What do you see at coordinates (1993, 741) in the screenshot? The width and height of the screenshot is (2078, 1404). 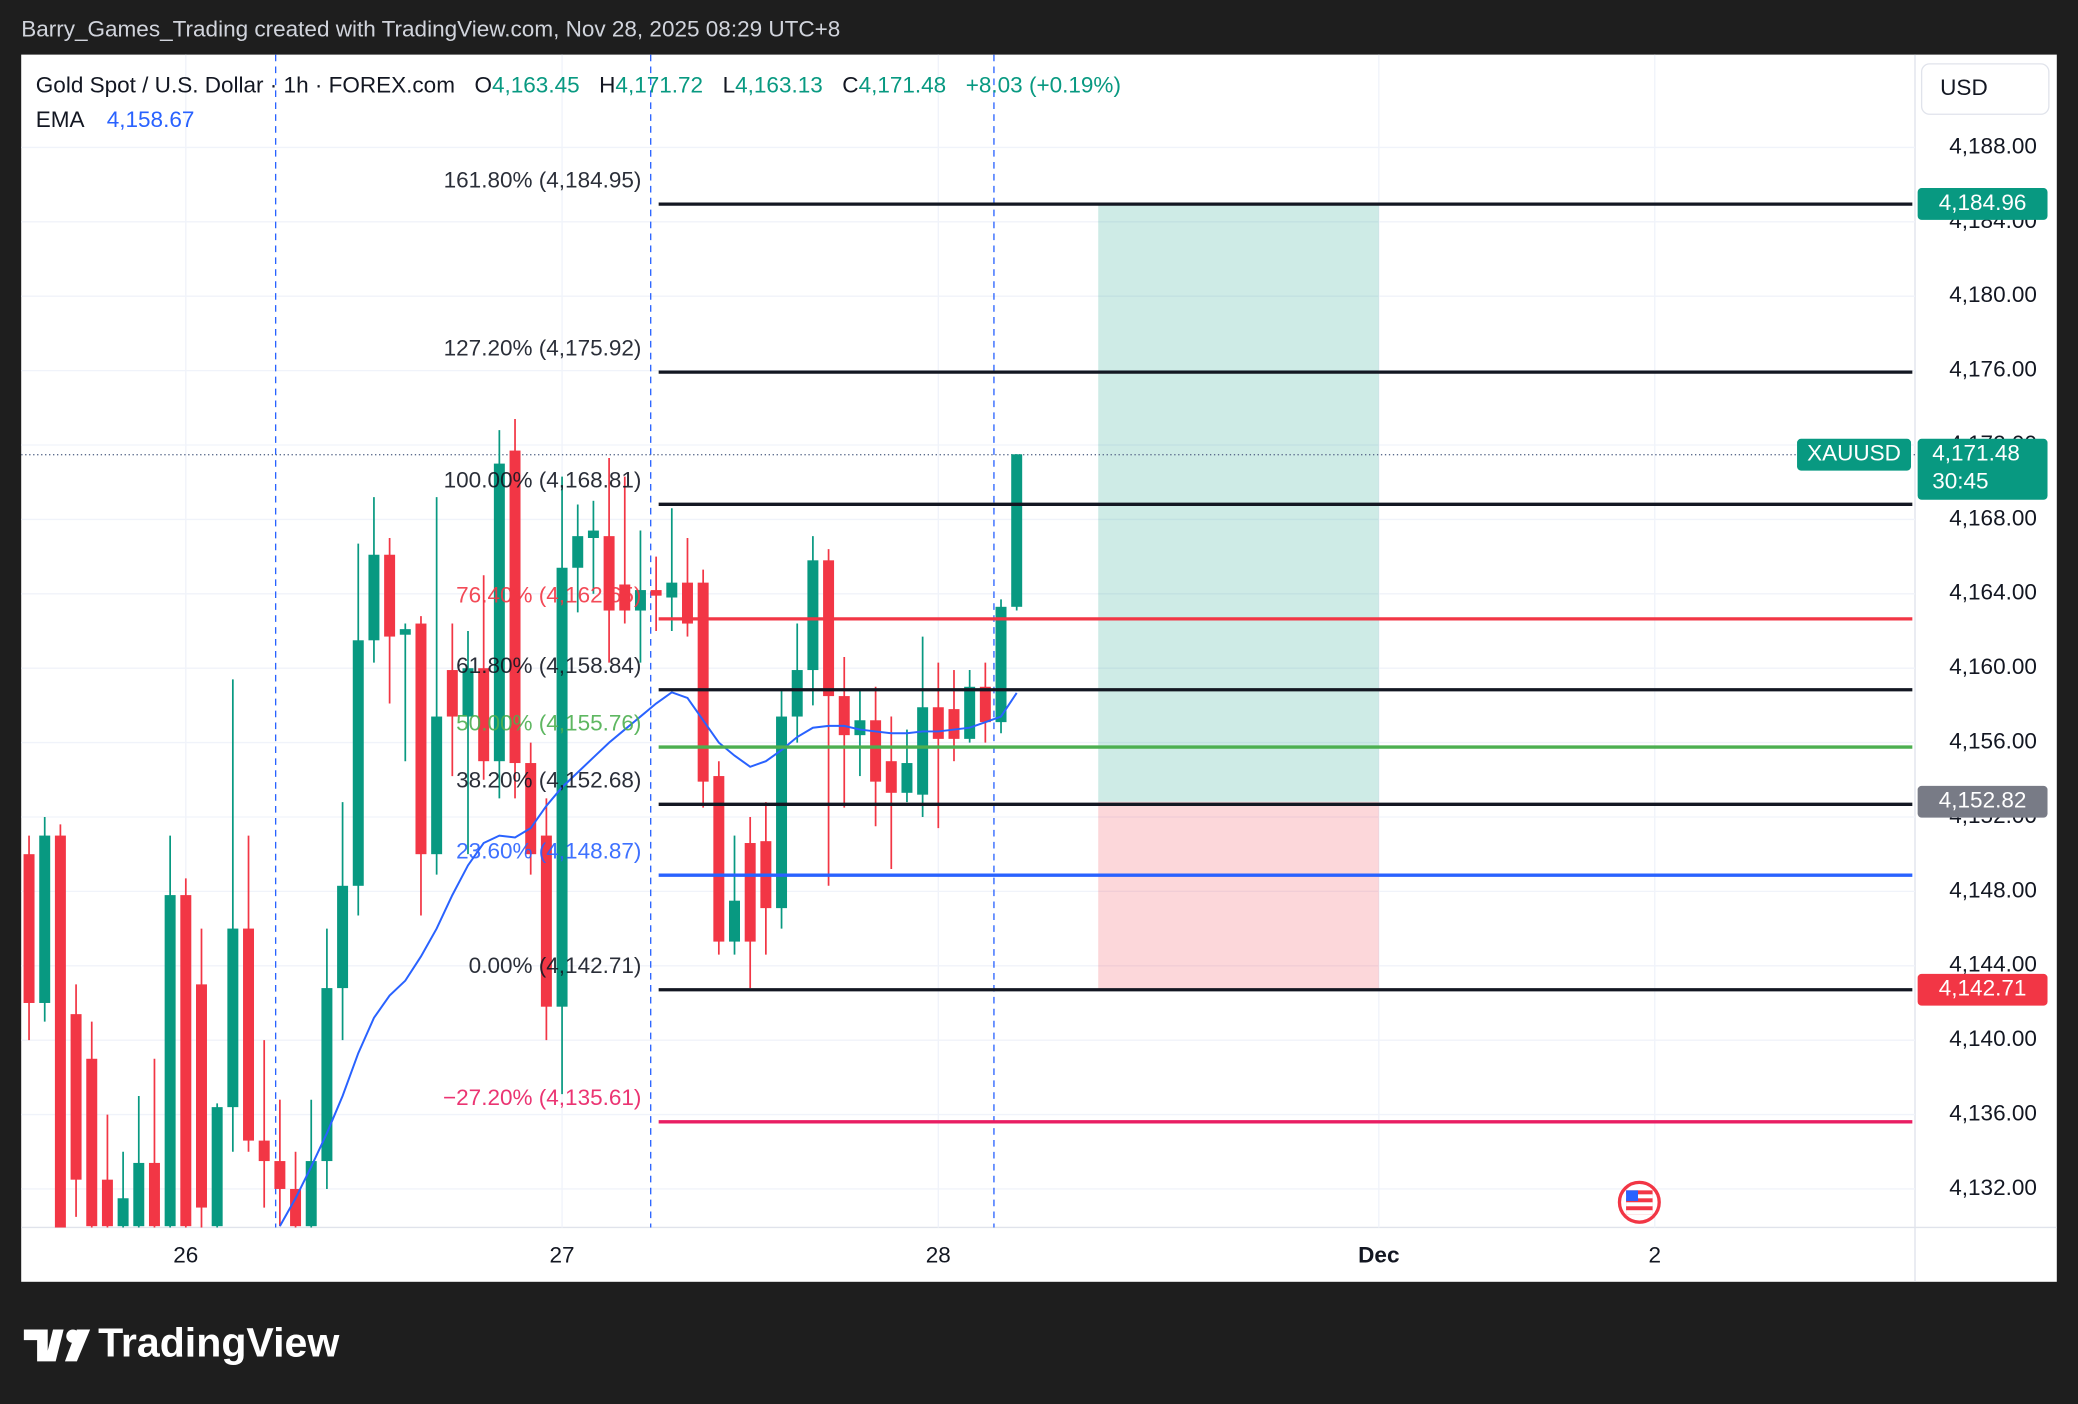 I see `y-tick-label: 4,156.00` at bounding box center [1993, 741].